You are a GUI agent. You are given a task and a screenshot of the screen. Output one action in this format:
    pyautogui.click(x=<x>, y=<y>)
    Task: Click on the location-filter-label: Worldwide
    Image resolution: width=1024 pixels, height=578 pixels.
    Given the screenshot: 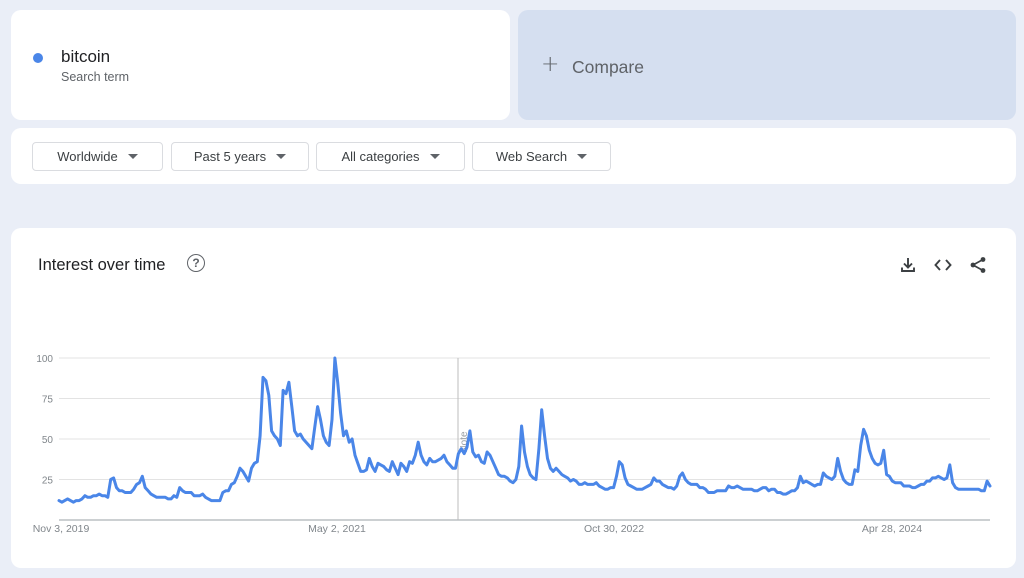 What is the action you would take?
    pyautogui.click(x=87, y=156)
    